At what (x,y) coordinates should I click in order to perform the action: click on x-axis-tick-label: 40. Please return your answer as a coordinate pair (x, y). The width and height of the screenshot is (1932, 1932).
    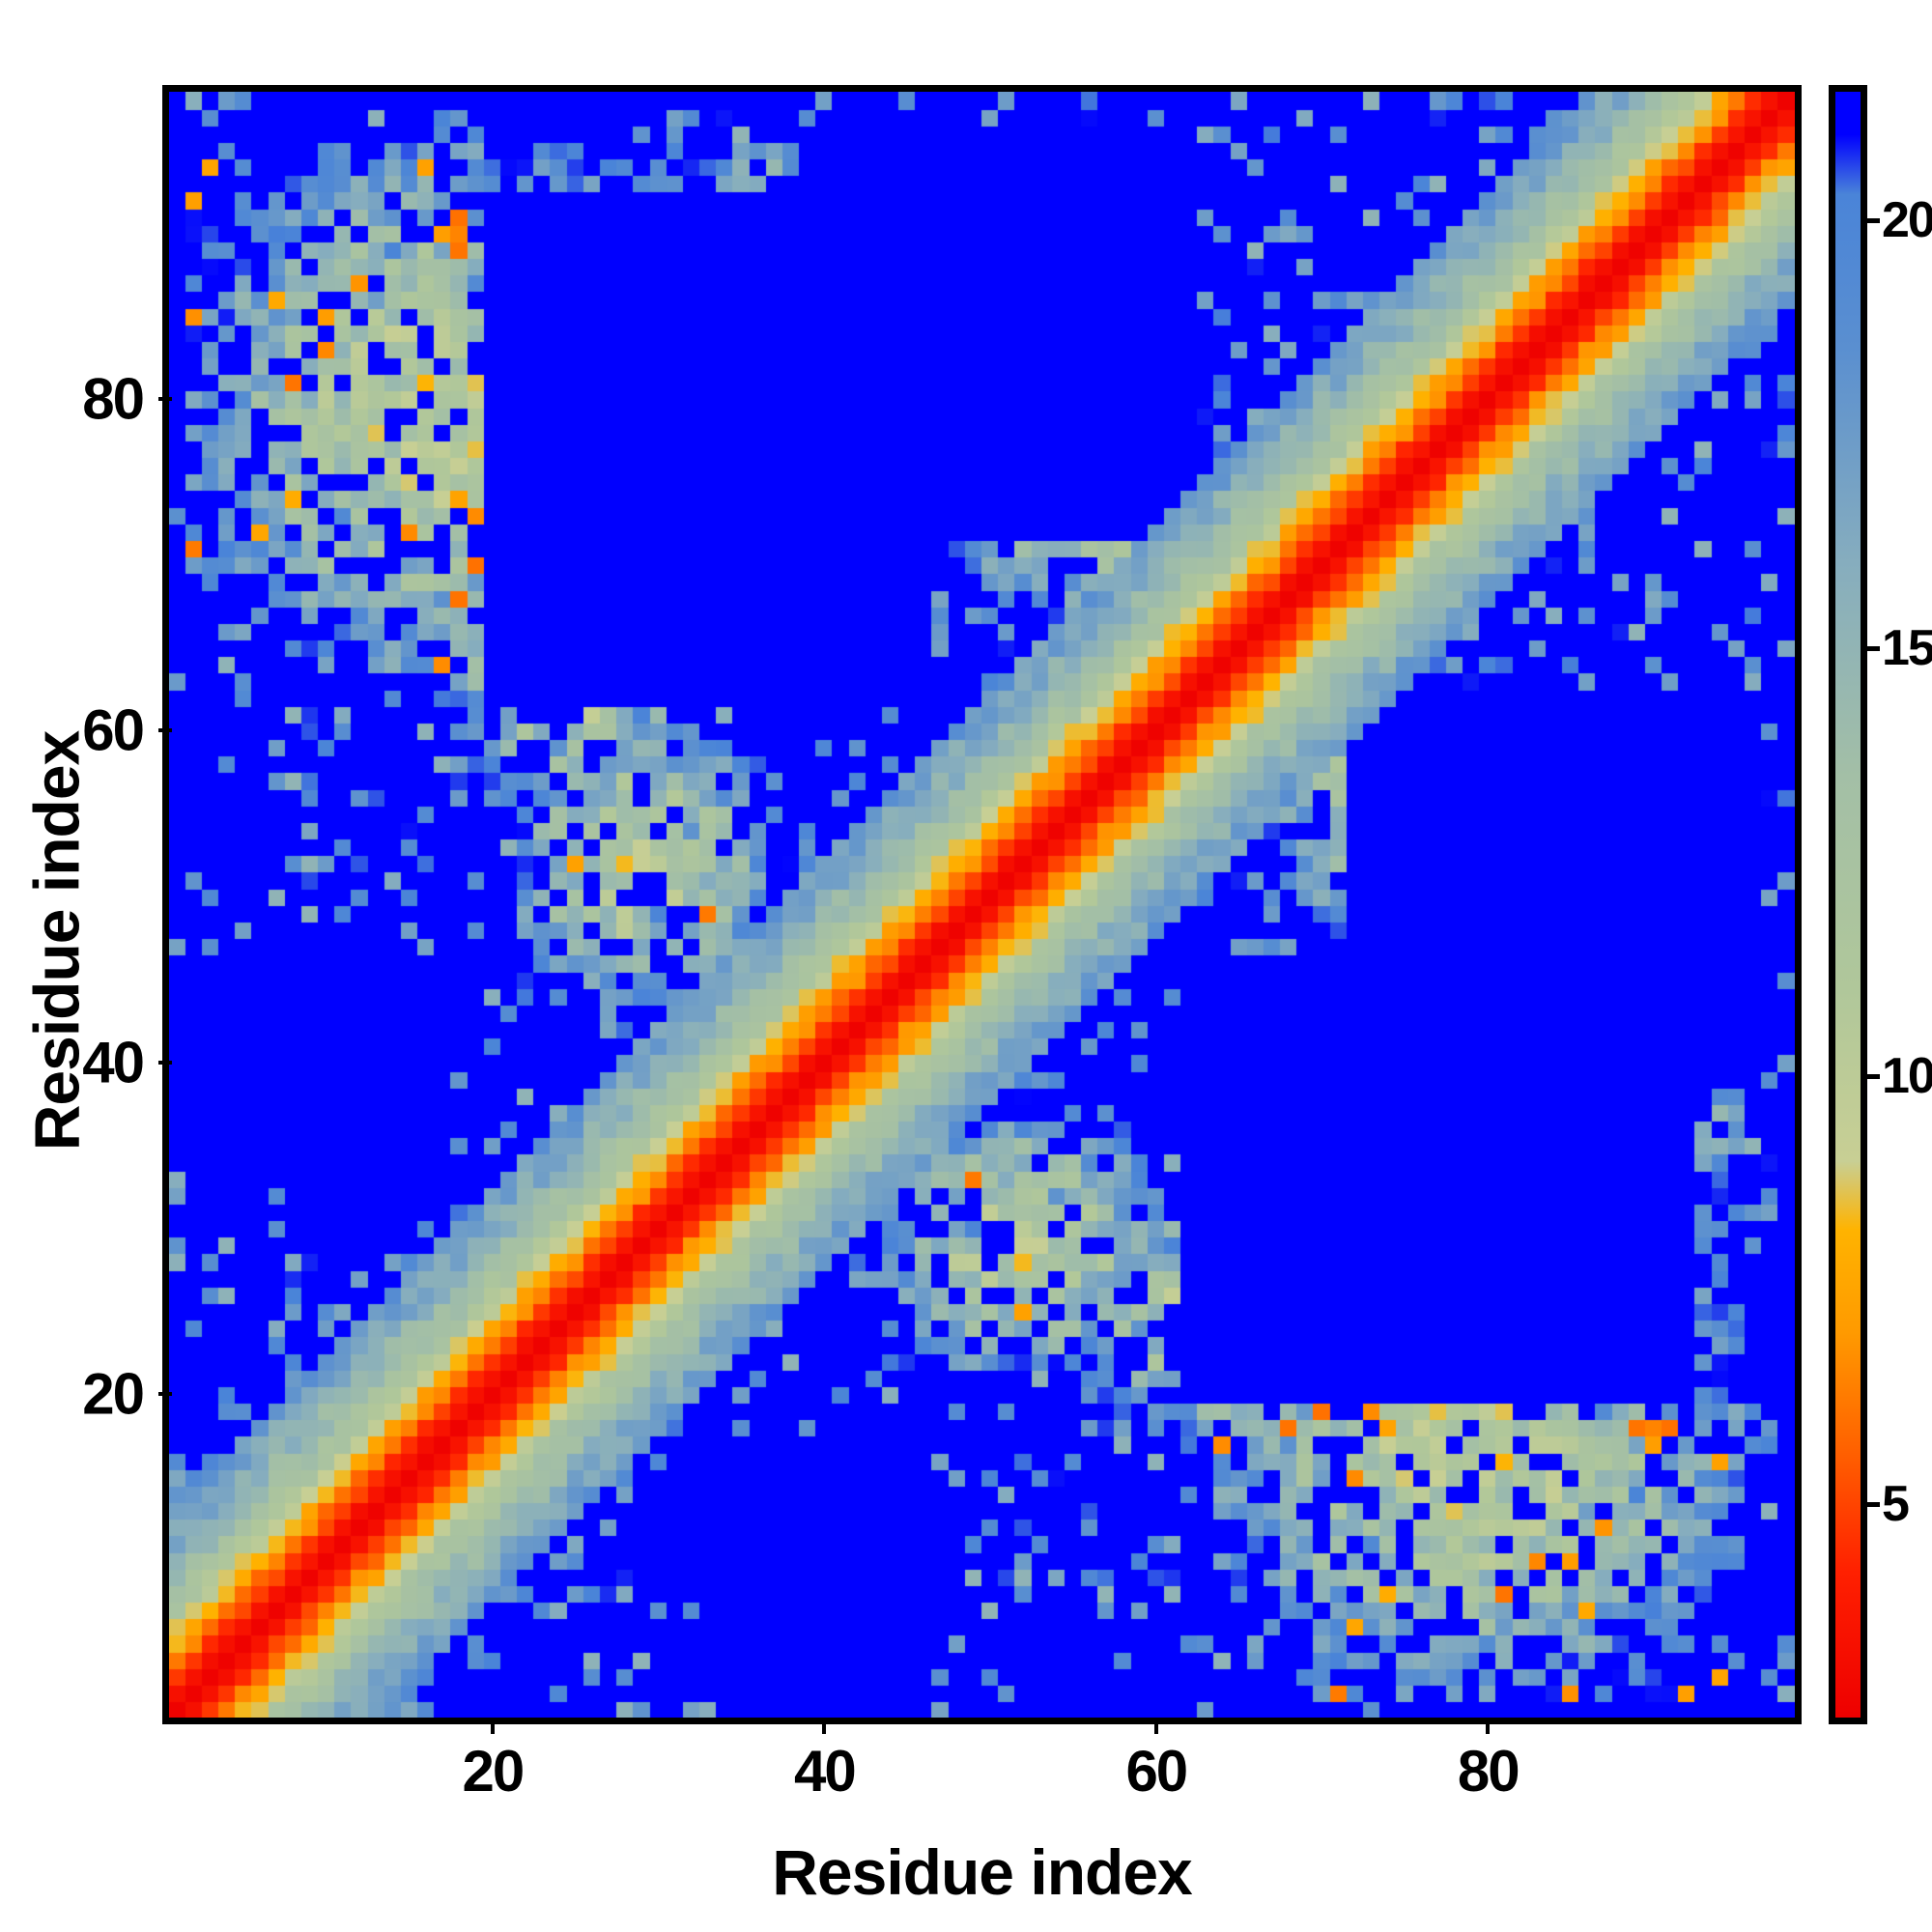
    Looking at the image, I should click on (825, 1771).